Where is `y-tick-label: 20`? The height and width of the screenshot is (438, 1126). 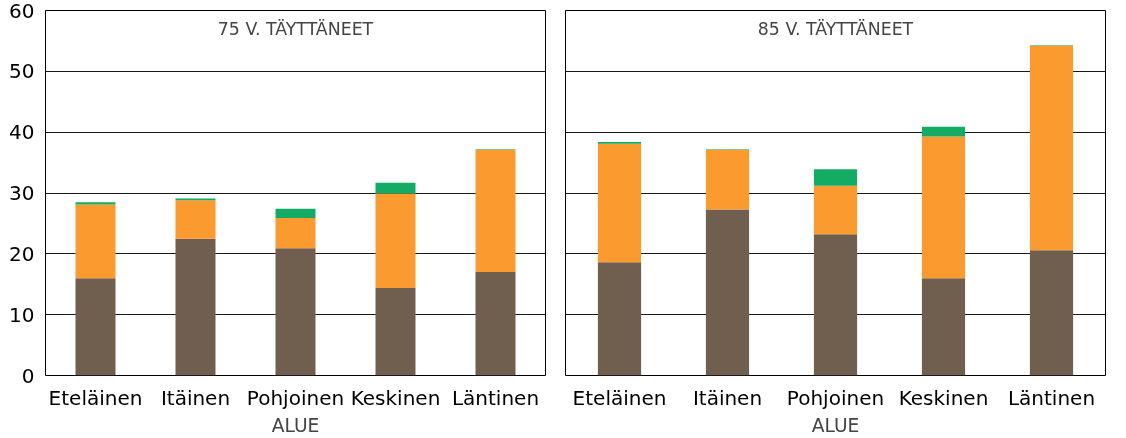
y-tick-label: 20 is located at coordinates (22, 253).